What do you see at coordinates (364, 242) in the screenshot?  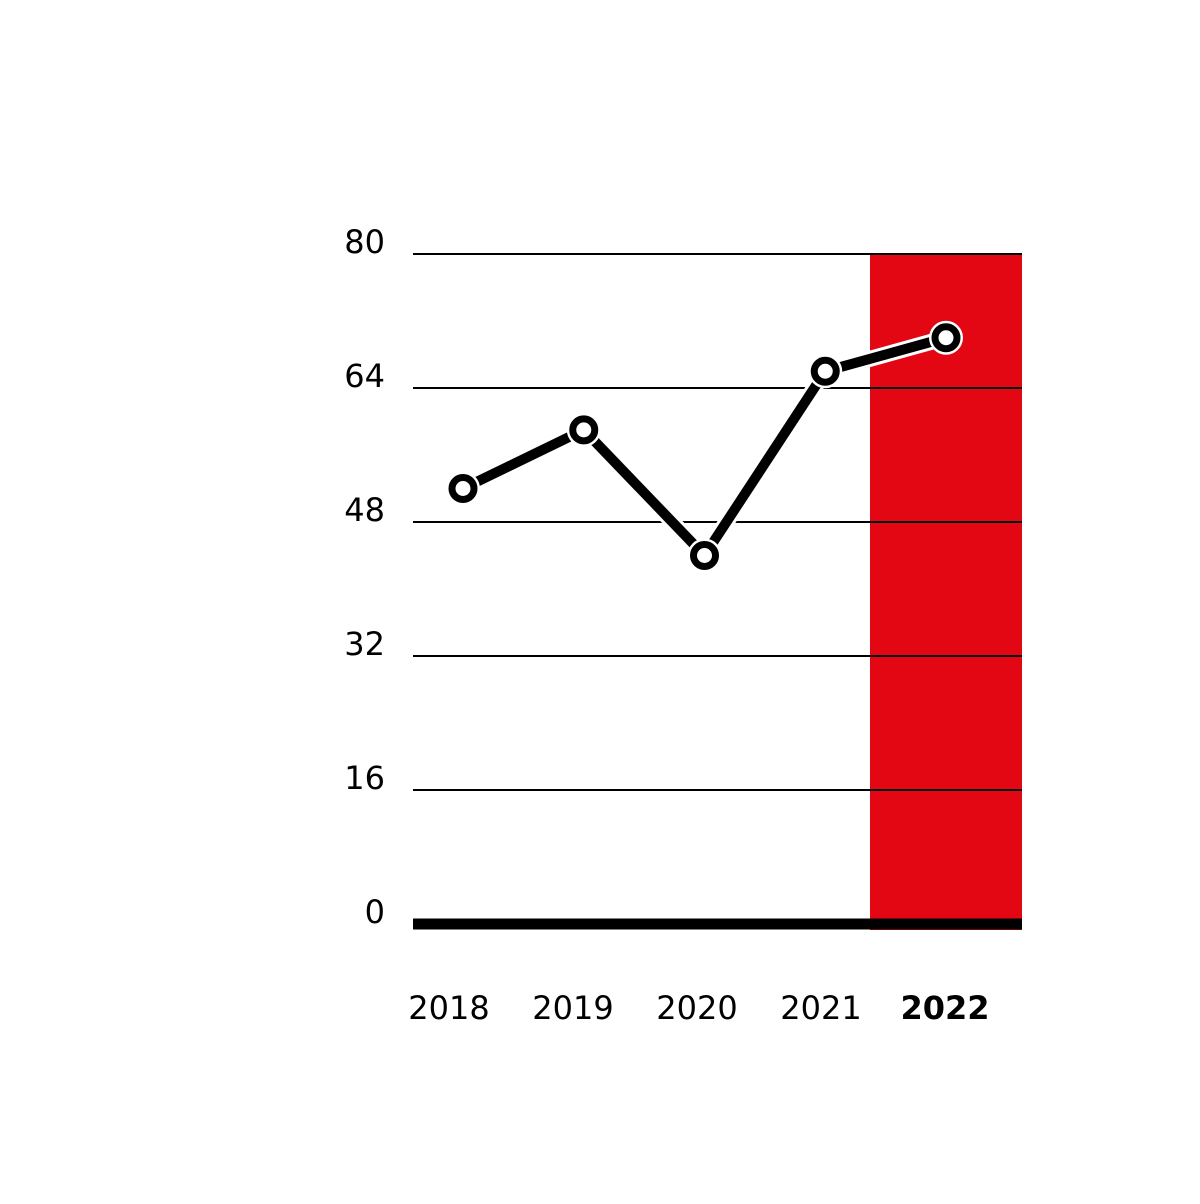 I see `y-tick-label: 80` at bounding box center [364, 242].